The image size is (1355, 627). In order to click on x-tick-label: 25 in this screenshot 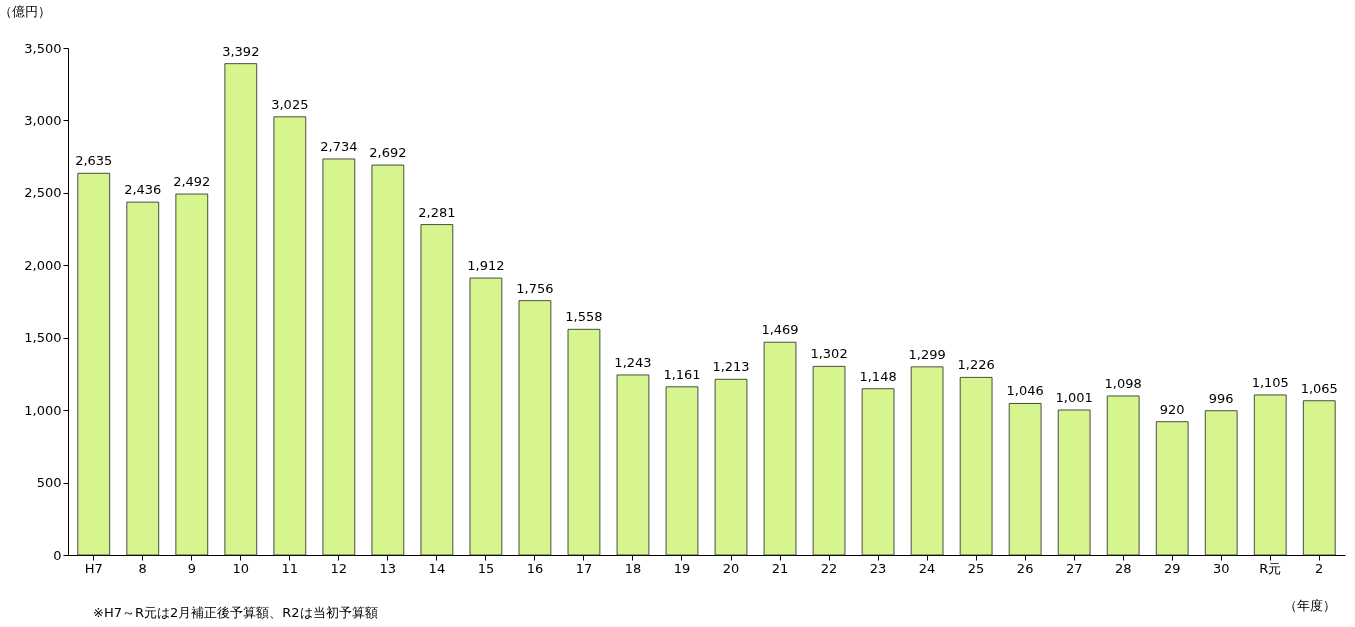, I will do `click(976, 568)`.